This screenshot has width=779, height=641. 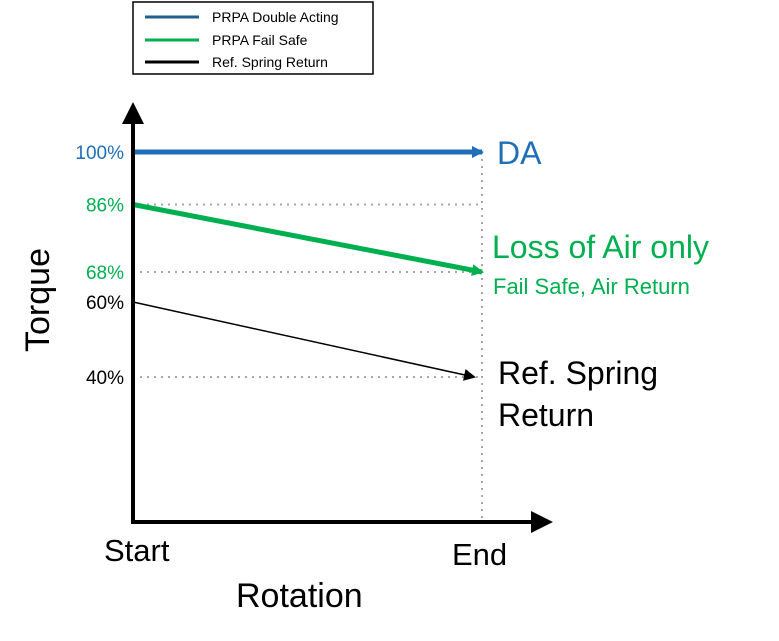 I want to click on legend-label-double-acting: PRPA Double Acting, so click(x=275, y=17).